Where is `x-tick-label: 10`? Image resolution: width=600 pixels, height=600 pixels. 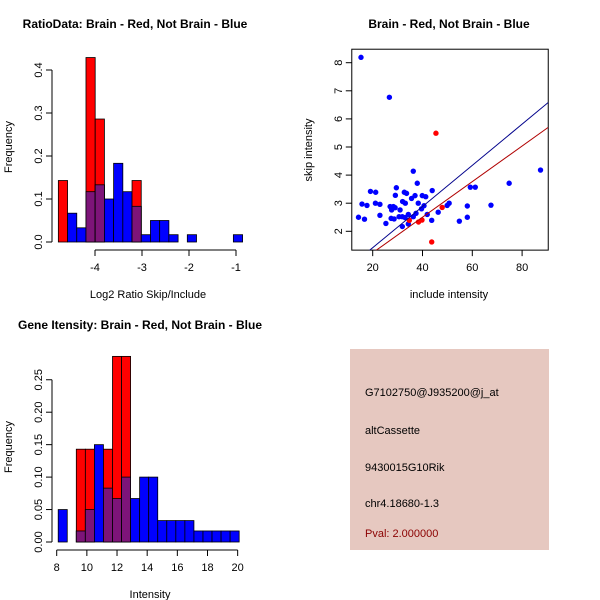
x-tick-label: 10 is located at coordinates (87, 568).